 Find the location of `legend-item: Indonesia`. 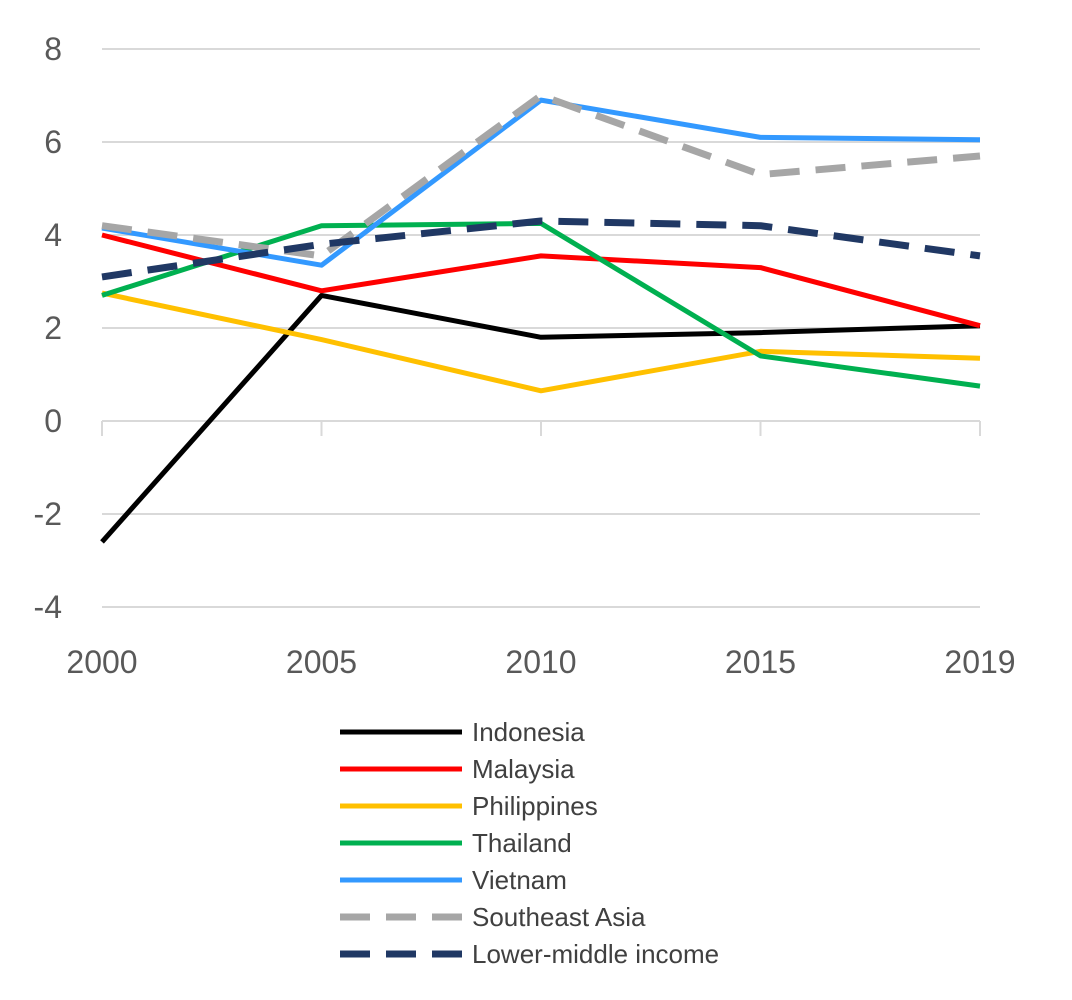

legend-item: Indonesia is located at coordinates (462, 732).